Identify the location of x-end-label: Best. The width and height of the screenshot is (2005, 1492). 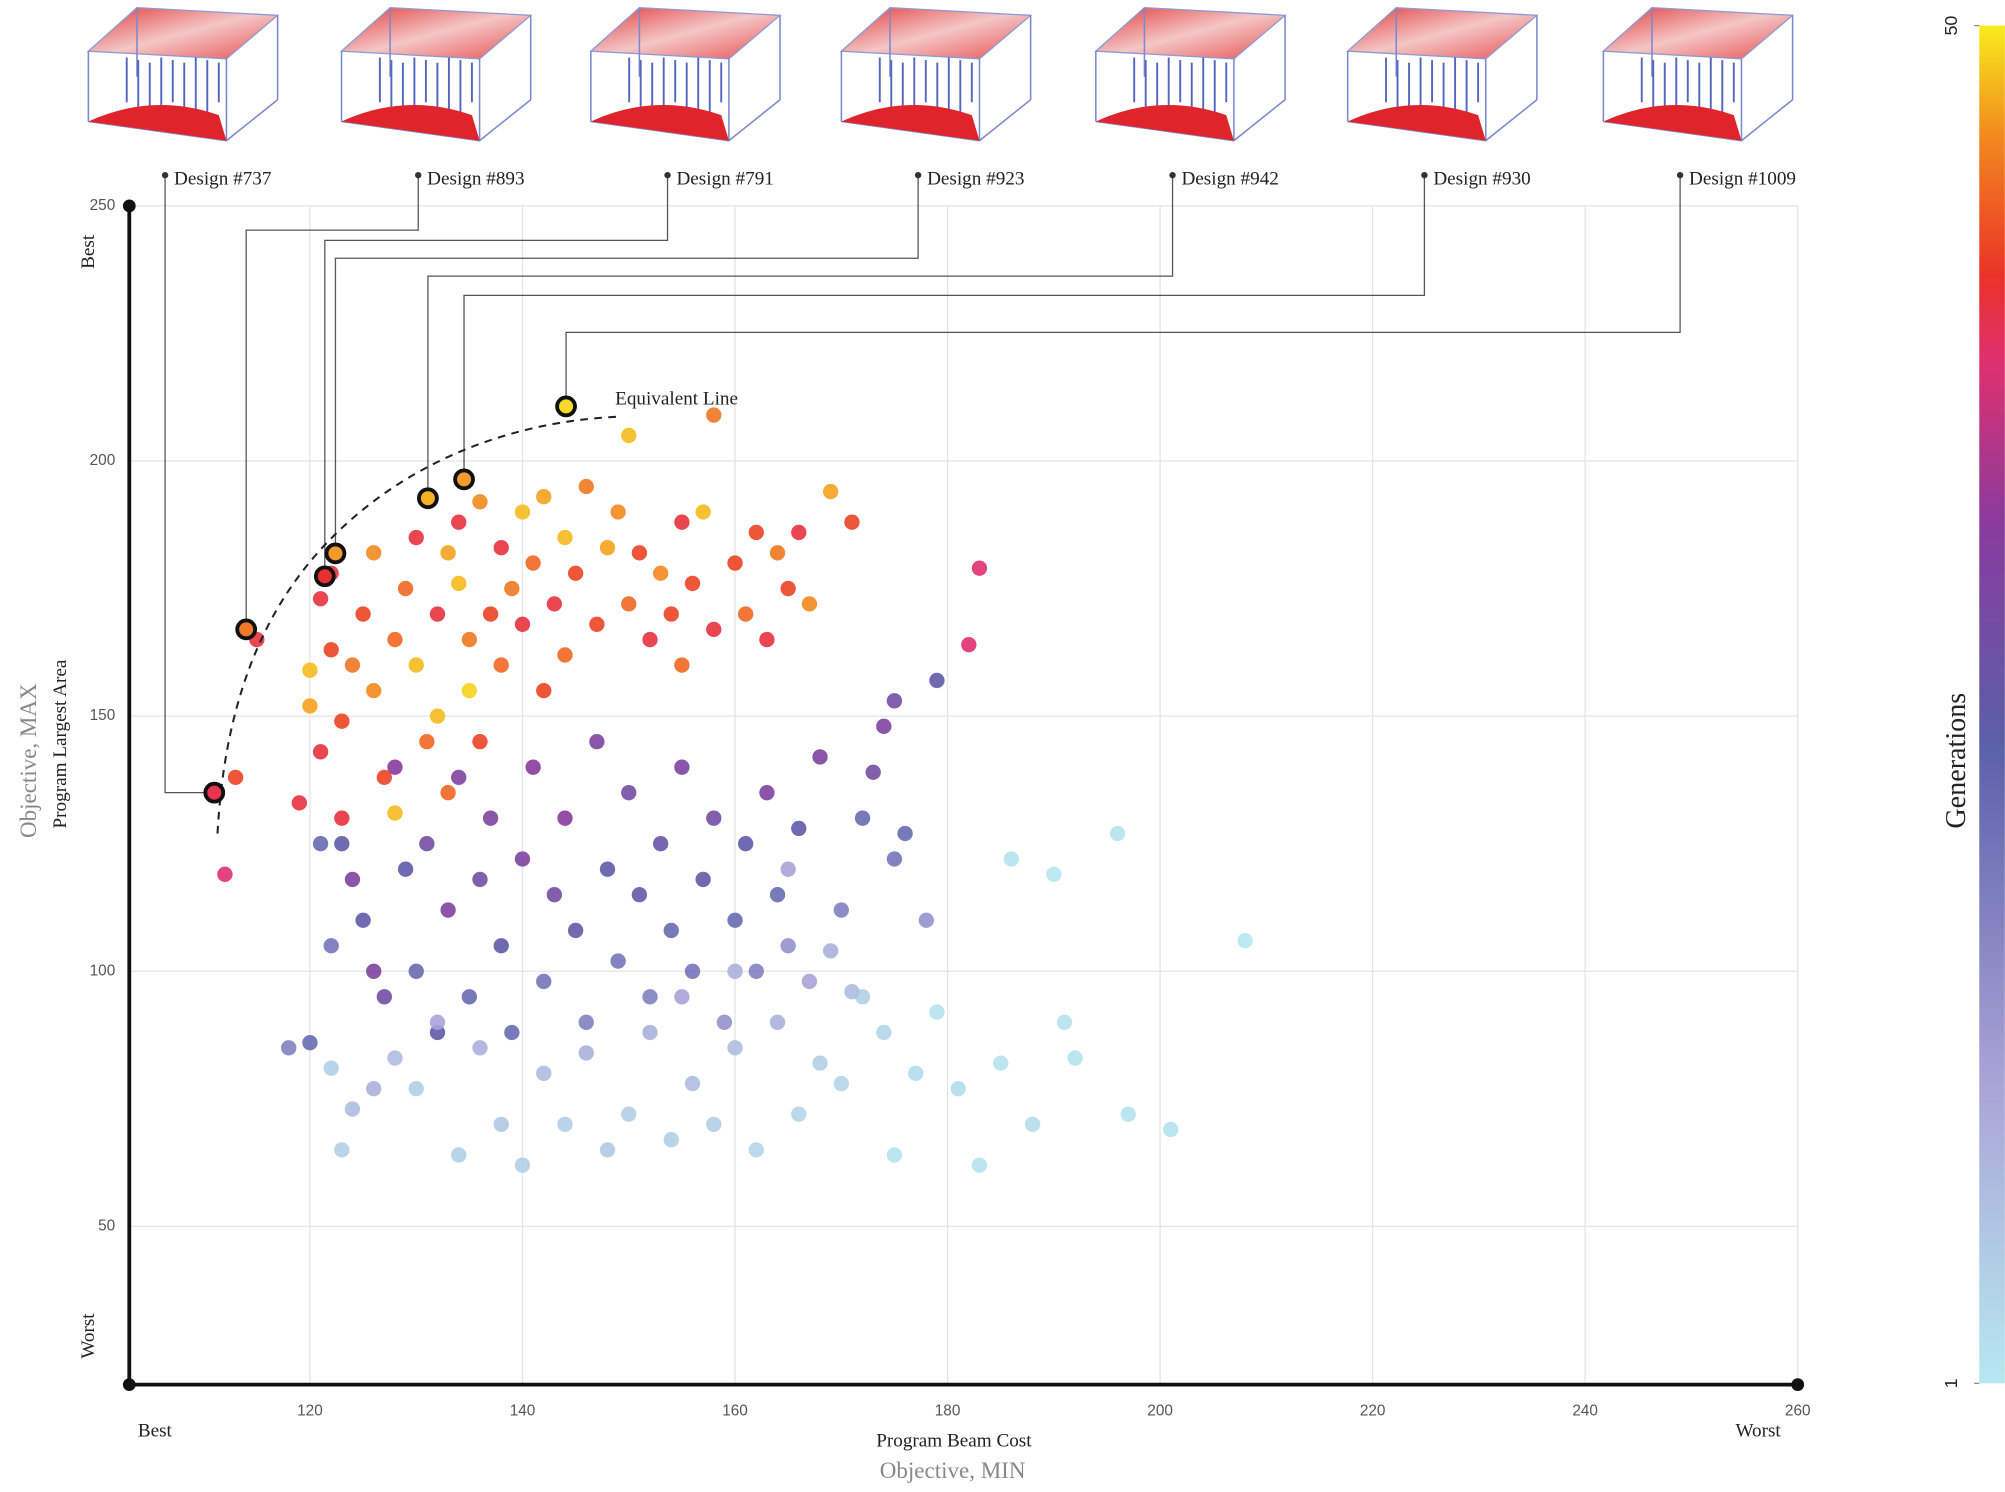
(155, 1430).